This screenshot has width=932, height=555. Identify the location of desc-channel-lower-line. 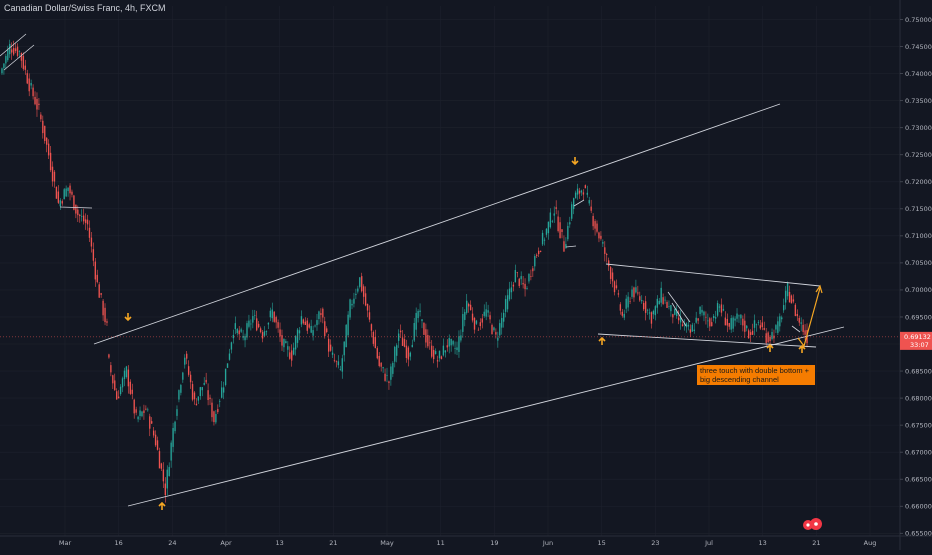
(707, 340).